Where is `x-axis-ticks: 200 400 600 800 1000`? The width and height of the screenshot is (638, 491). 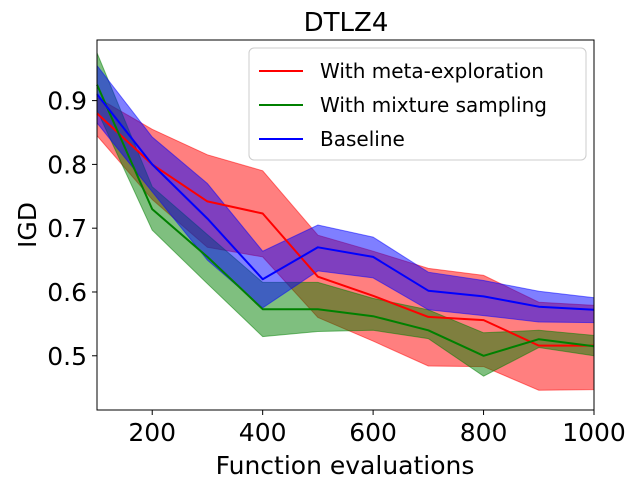 x-axis-ticks: 200 400 600 800 1000 is located at coordinates (377, 428).